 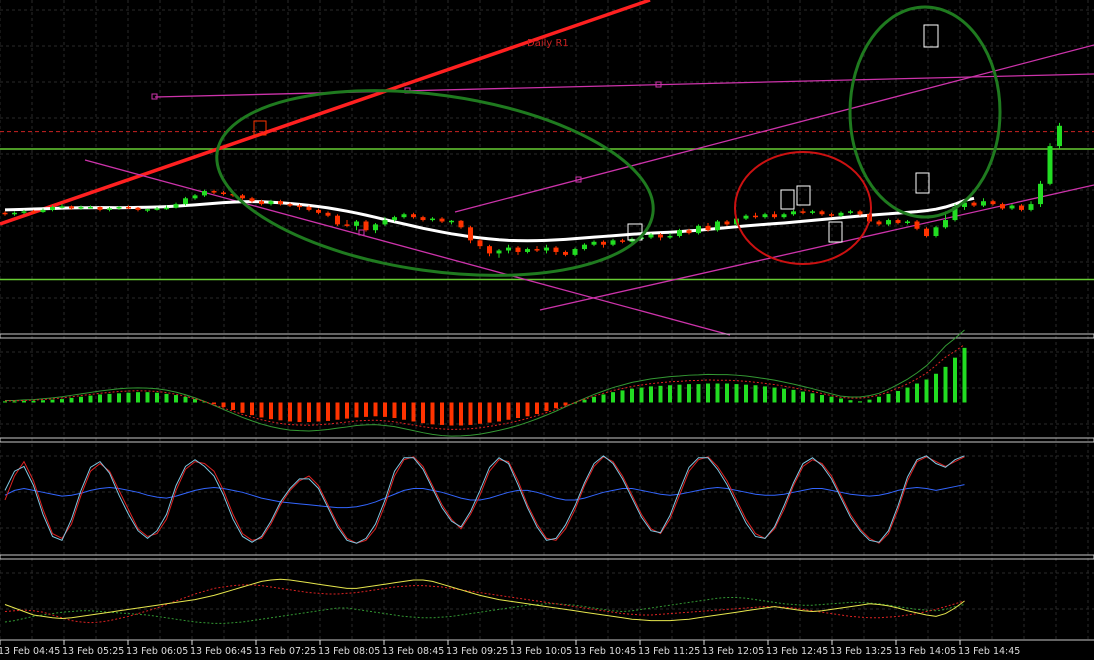 What do you see at coordinates (484, 604) in the screenshot?
I see `indicator4-red-line` at bounding box center [484, 604].